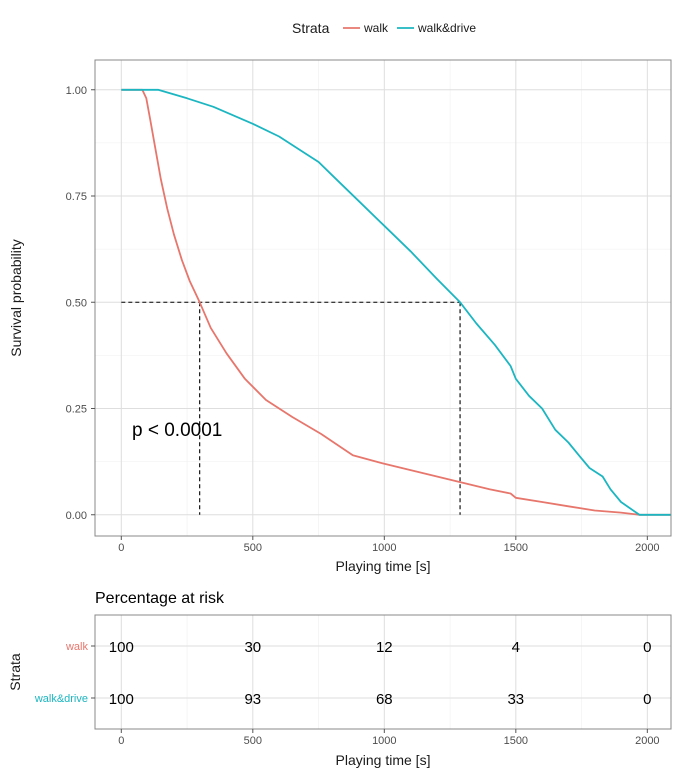  What do you see at coordinates (253, 548) in the screenshot?
I see `x-tick-label: 500` at bounding box center [253, 548].